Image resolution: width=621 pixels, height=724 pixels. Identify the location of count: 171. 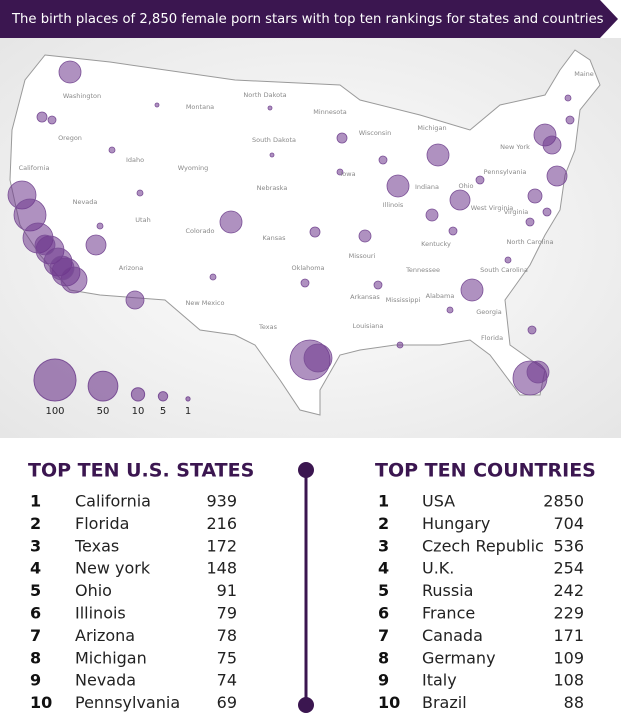
(568, 635).